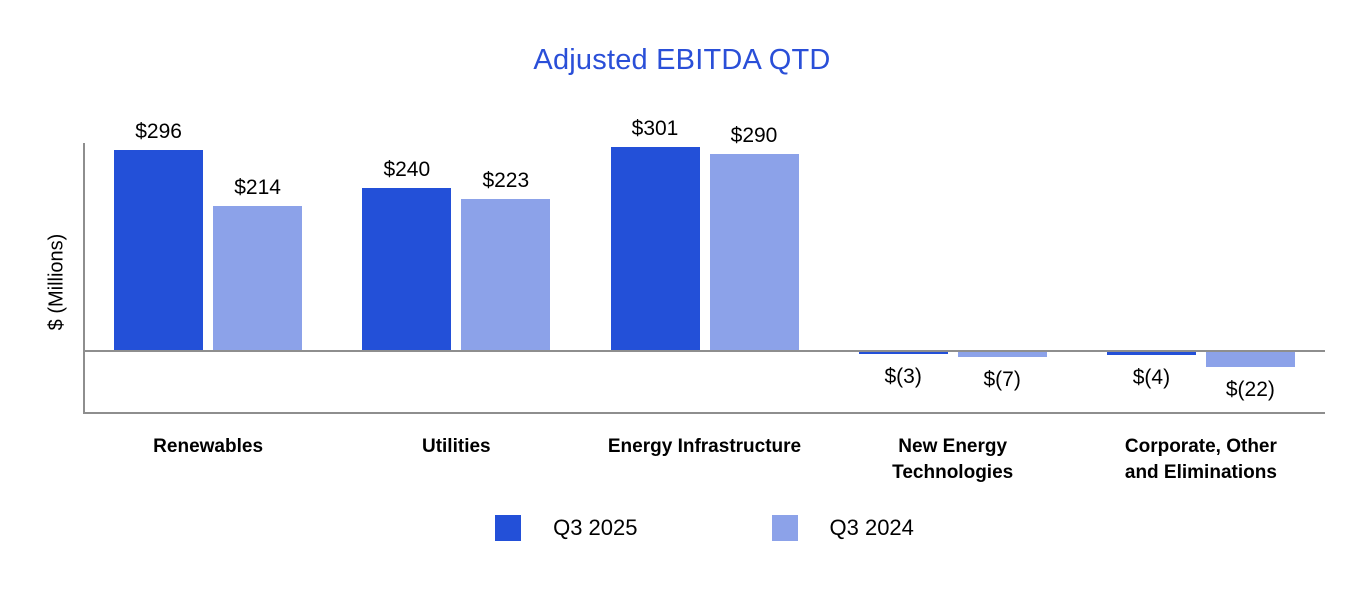 This screenshot has width=1364, height=600. I want to click on bar-value-label-q3-2024-corporate-other-and-eliminations: $(22), so click(1250, 389).